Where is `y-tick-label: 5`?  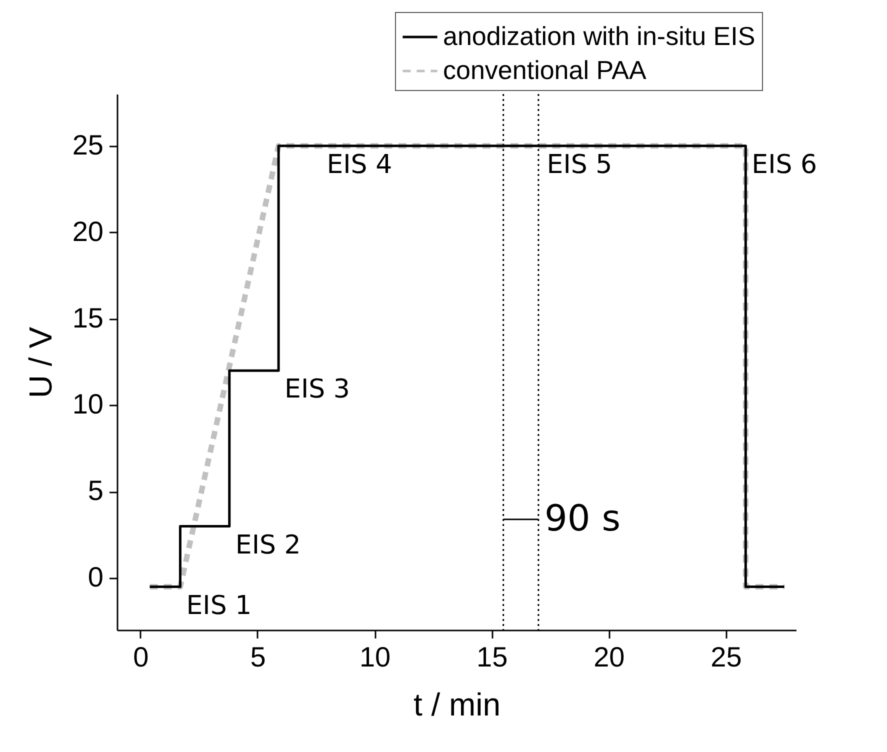 y-tick-label: 5 is located at coordinates (96, 490).